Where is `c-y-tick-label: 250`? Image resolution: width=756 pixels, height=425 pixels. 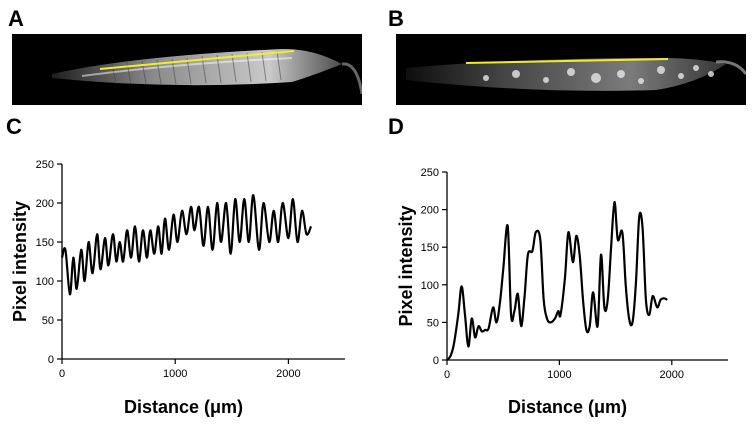 c-y-tick-label: 250 is located at coordinates (45, 165).